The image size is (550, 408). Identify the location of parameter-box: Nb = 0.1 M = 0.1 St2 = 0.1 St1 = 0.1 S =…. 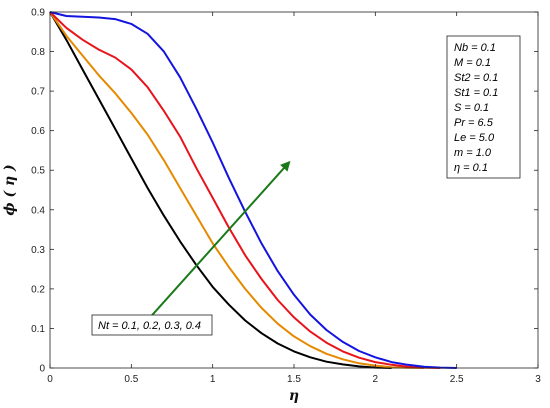
(483, 107).